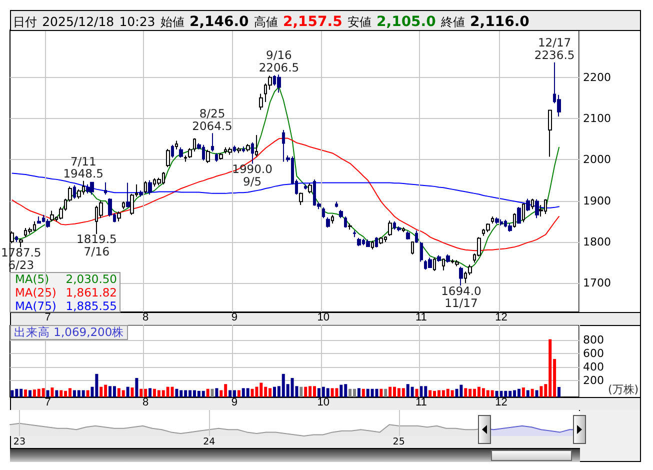 This screenshot has height=470, width=653. Describe the element at coordinates (461, 297) in the screenshot. I see `annotation: 1694.0 11/17` at that location.